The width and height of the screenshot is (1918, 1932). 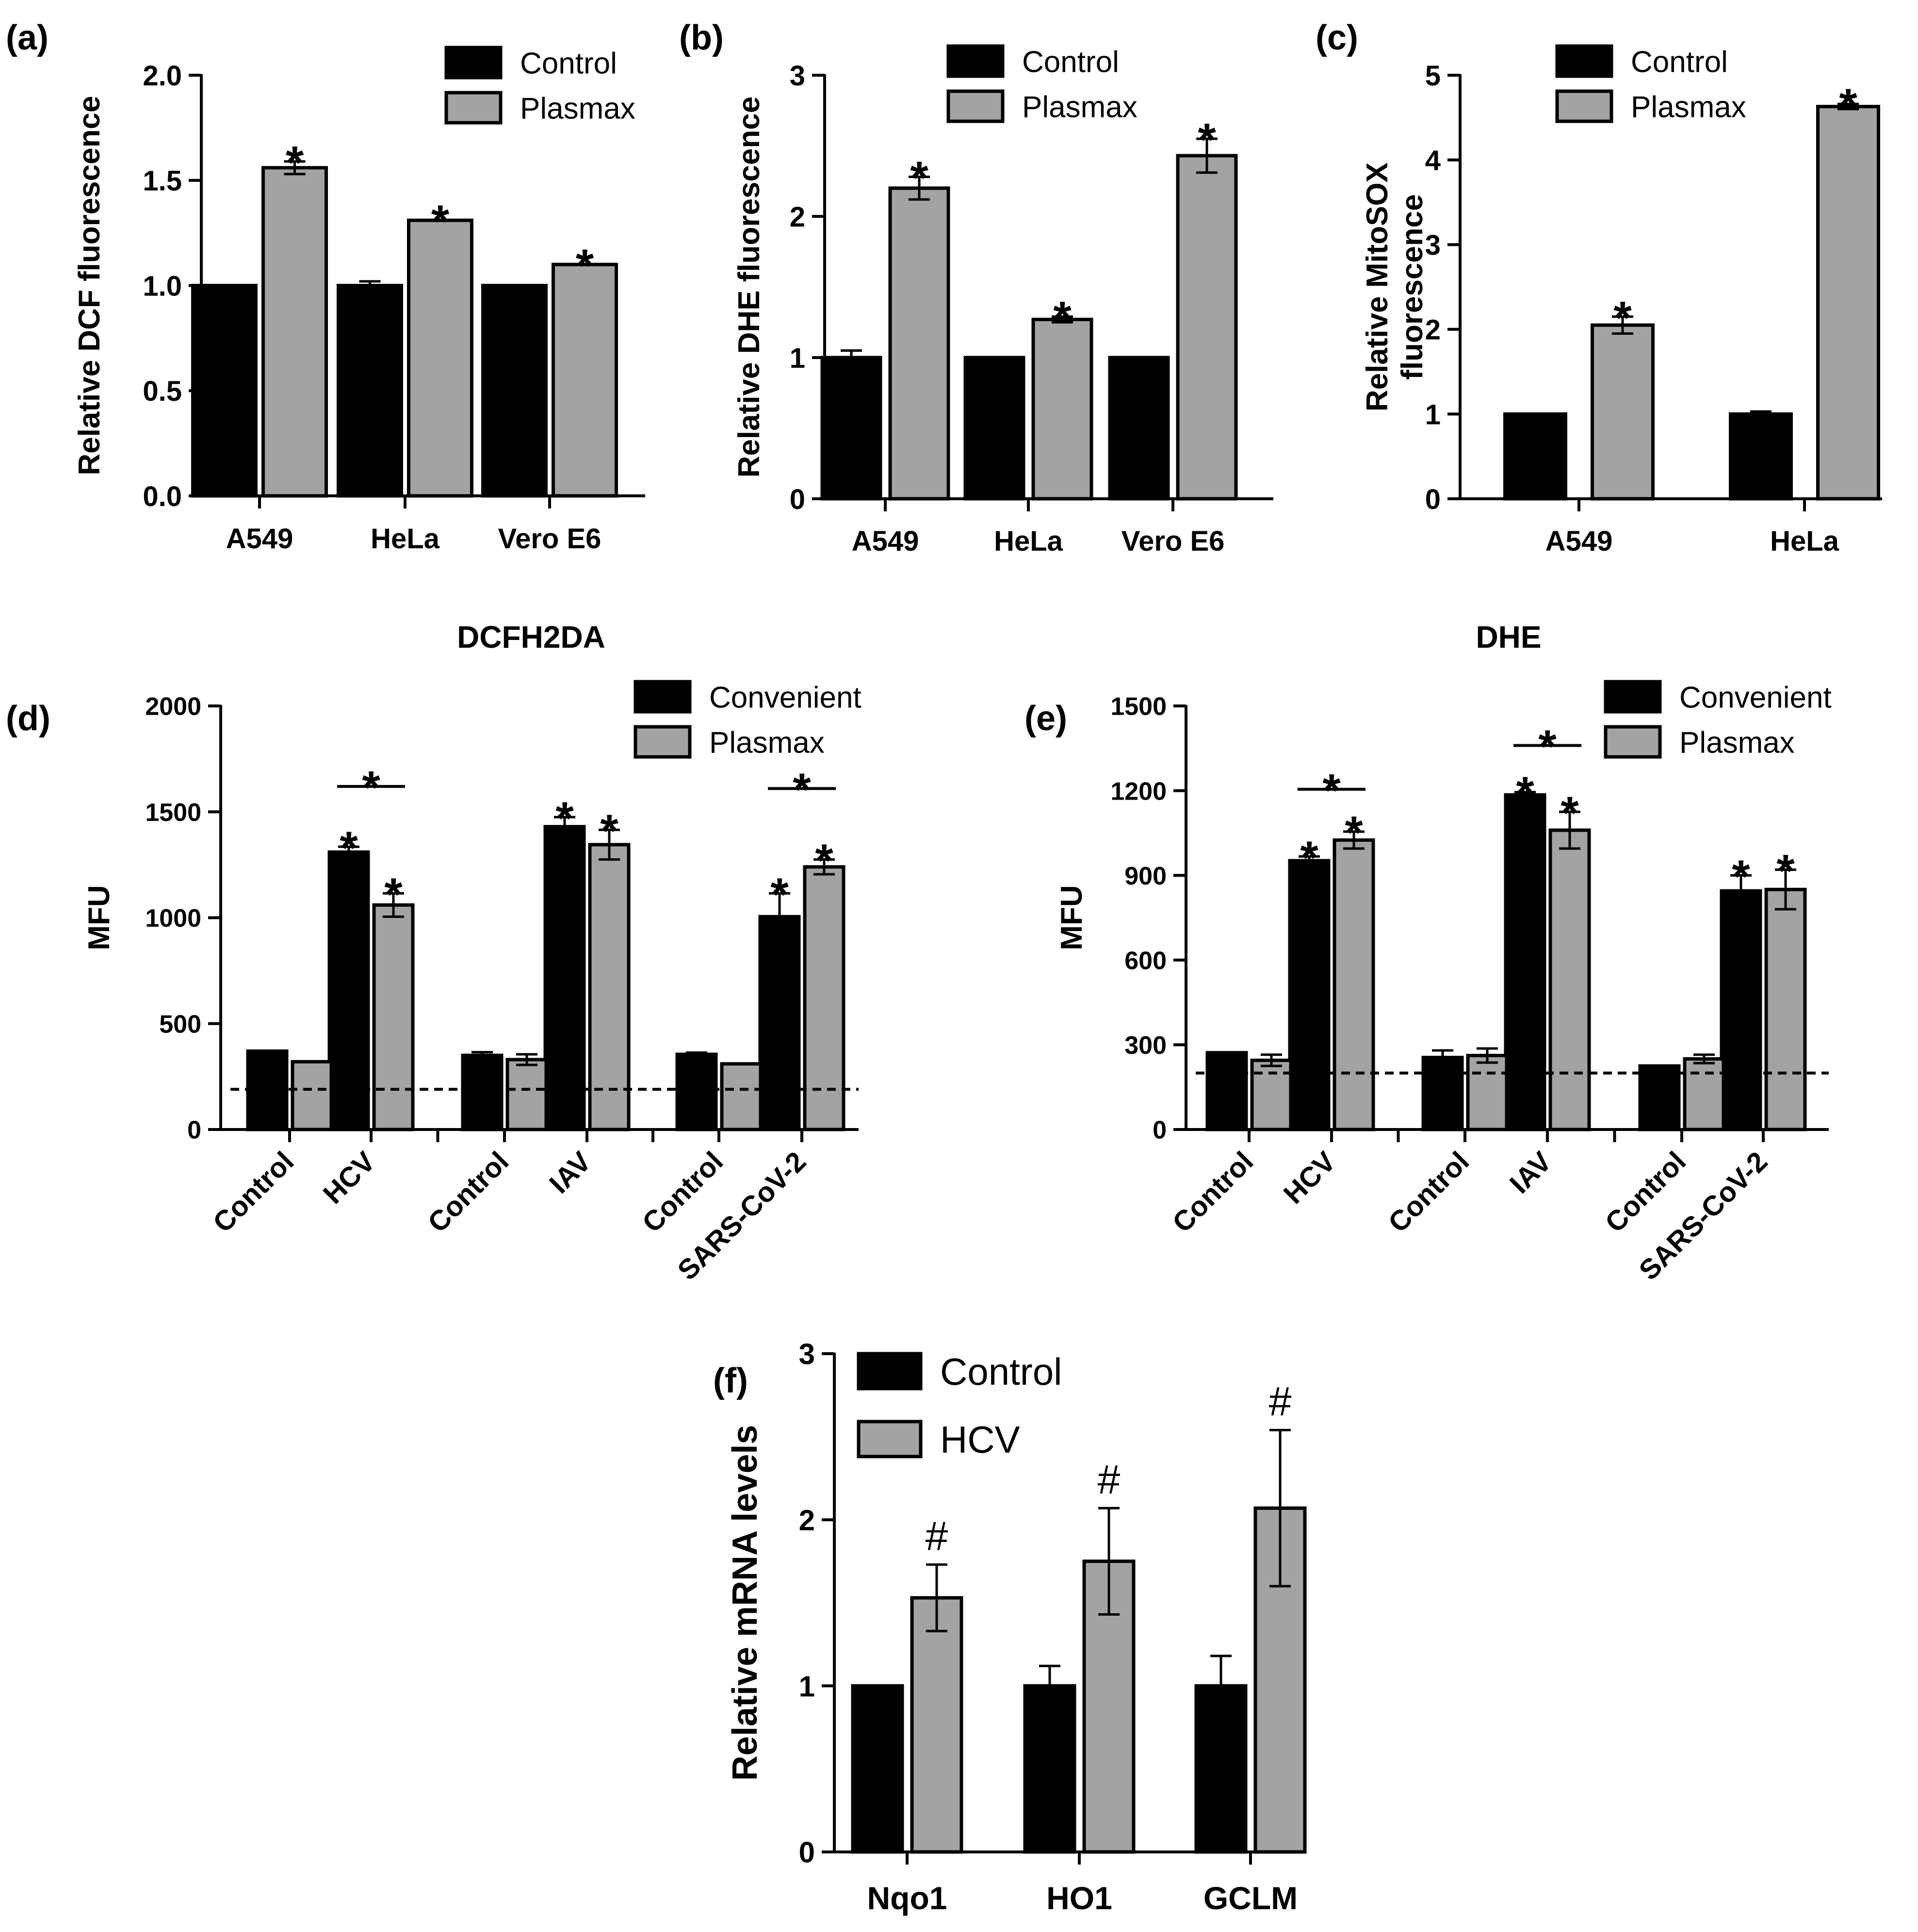 I want to click on x-tick-label: GCLM, so click(x=1250, y=1898).